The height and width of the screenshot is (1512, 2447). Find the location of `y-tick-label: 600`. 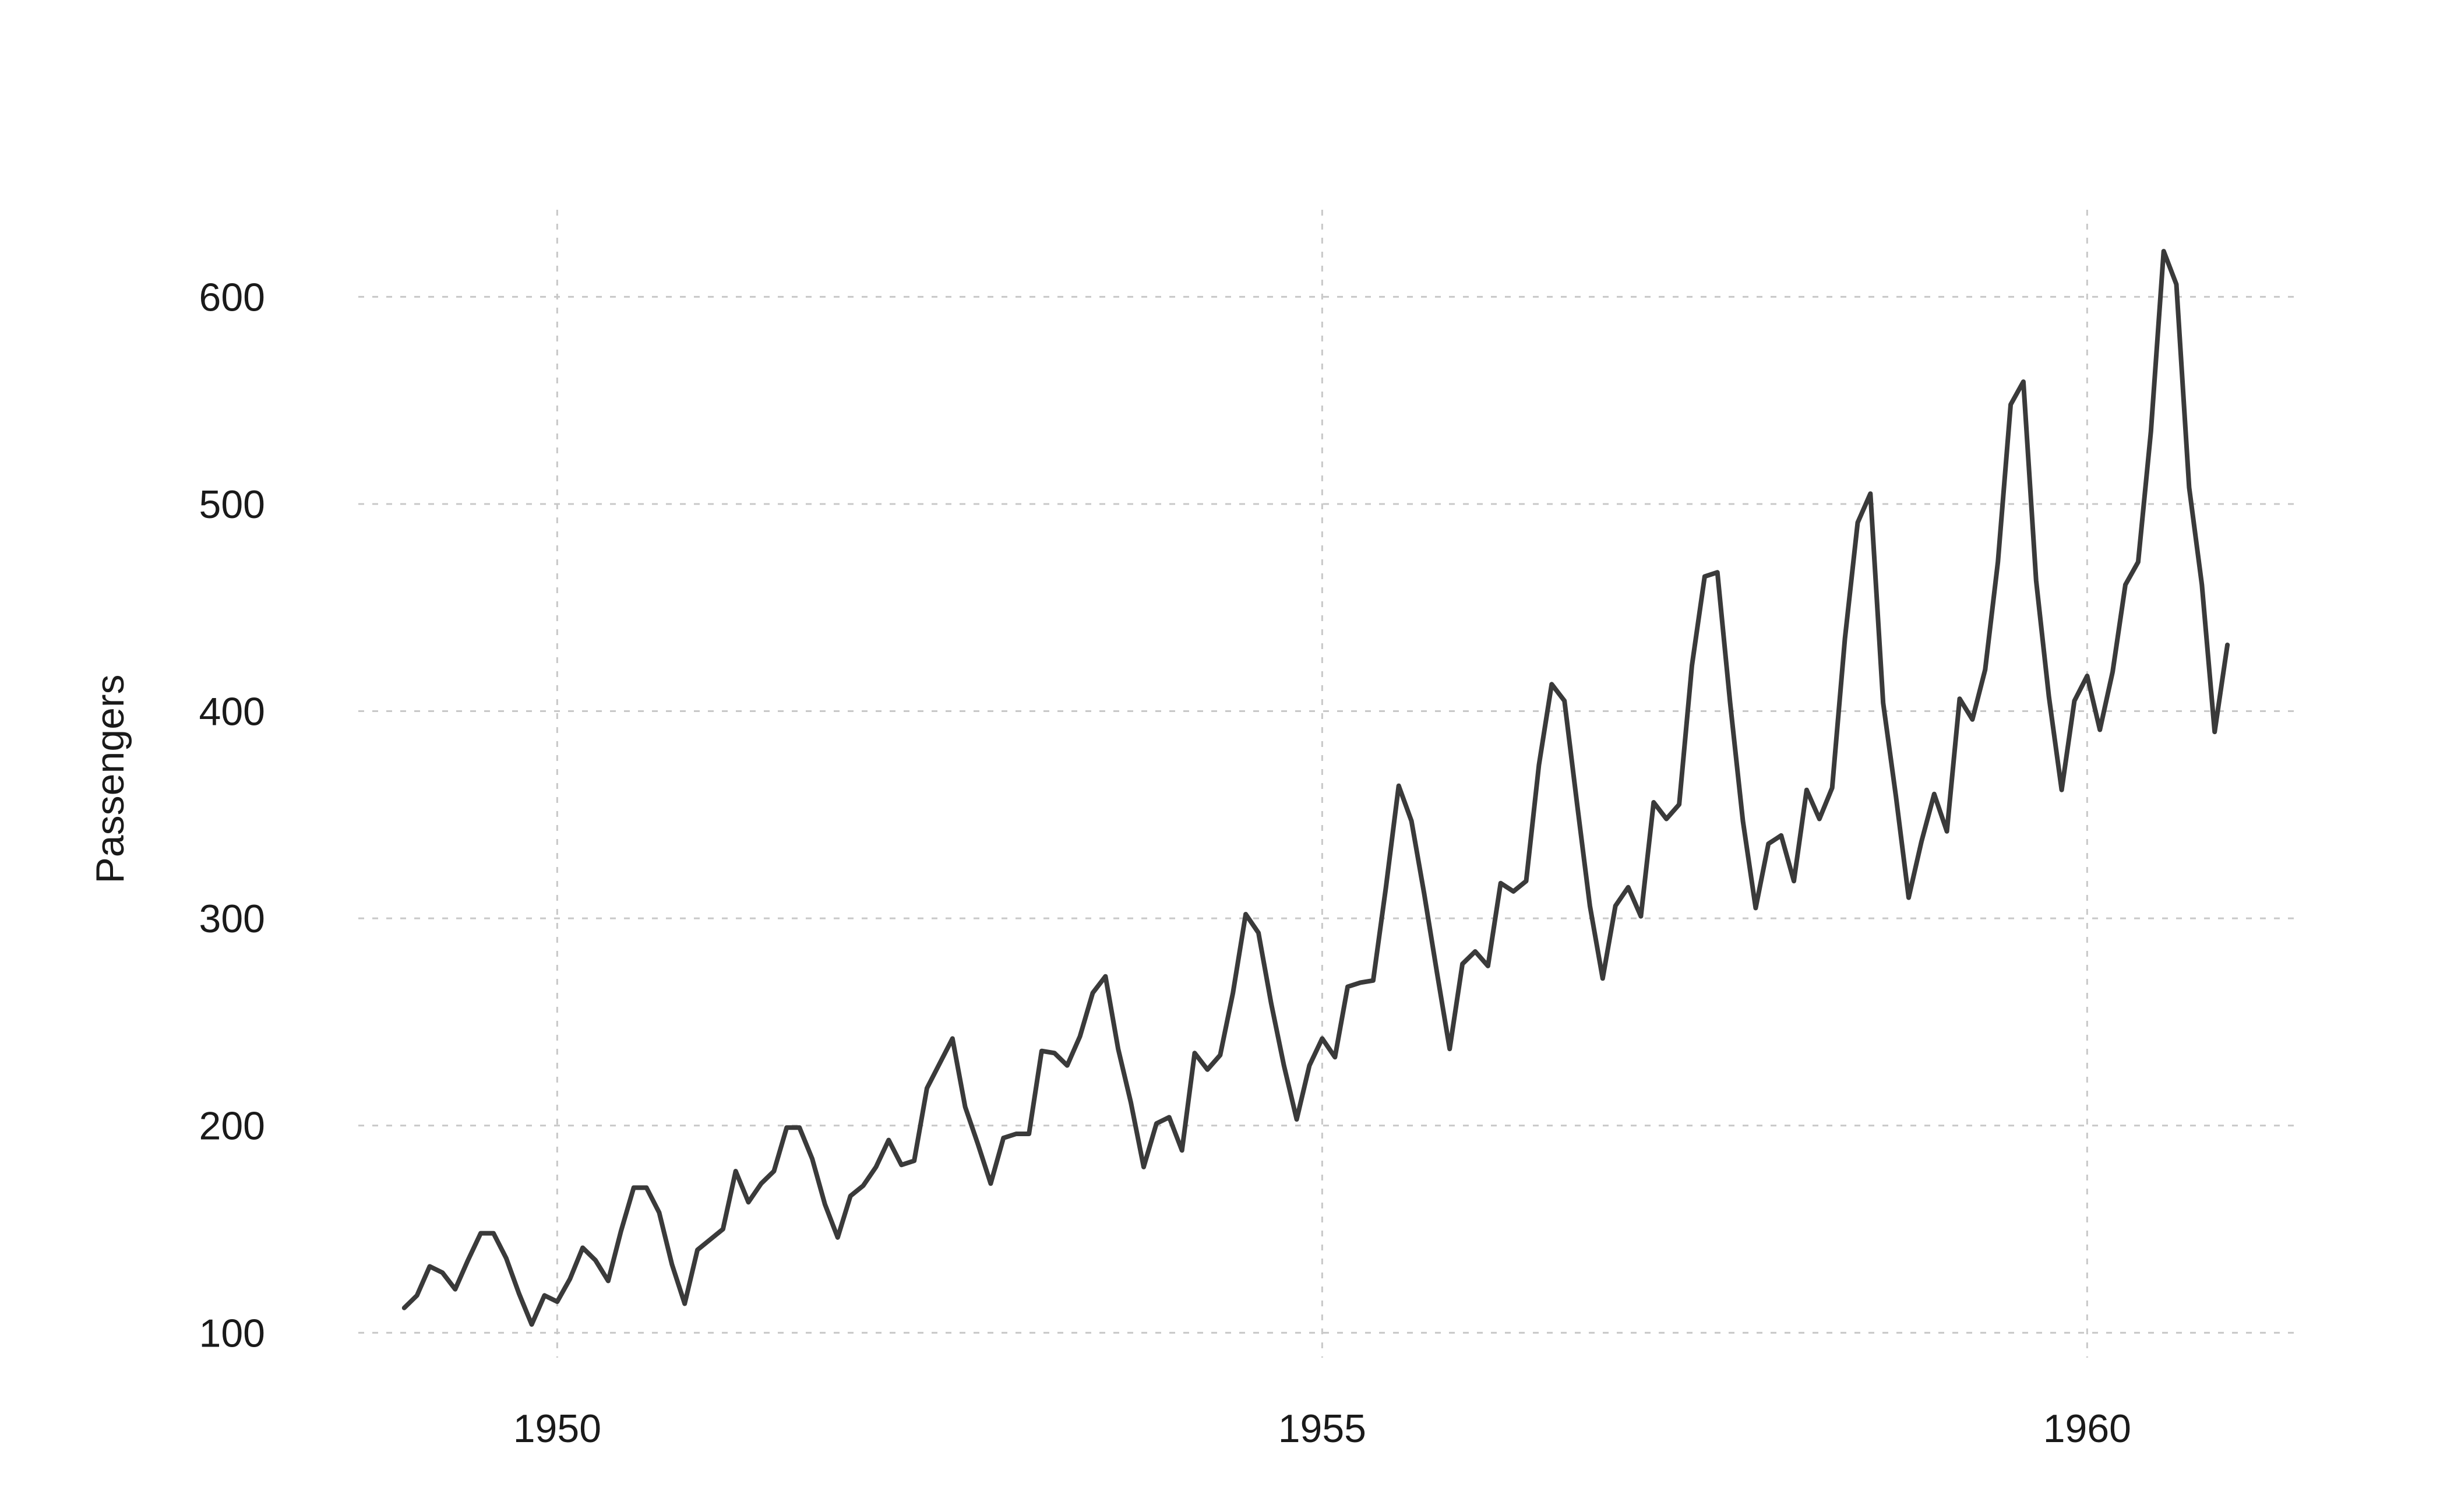

y-tick-label: 600 is located at coordinates (232, 297).